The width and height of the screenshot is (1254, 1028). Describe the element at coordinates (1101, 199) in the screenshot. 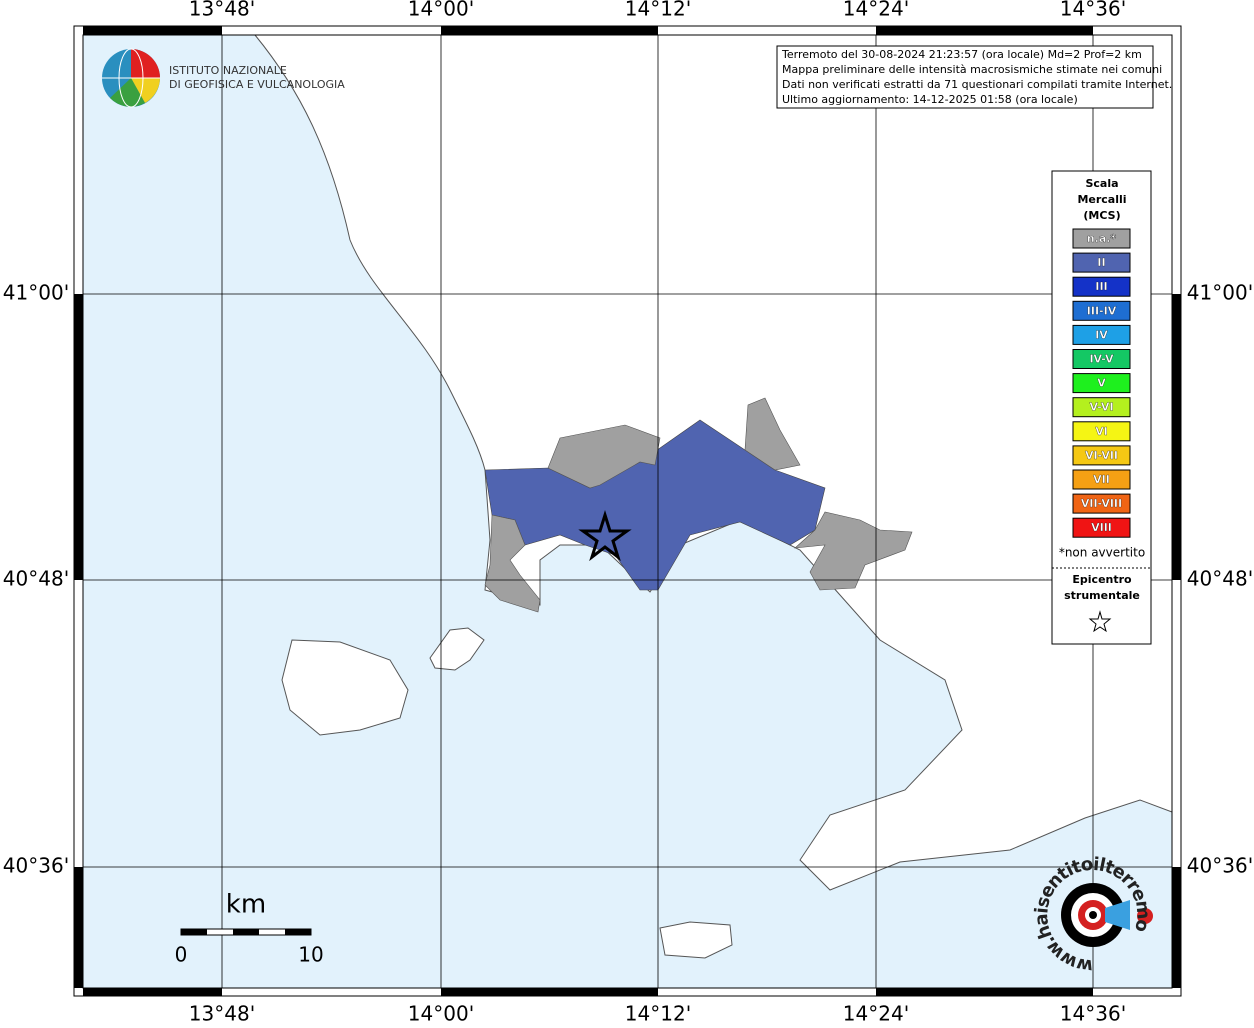

I see `legend-title: Mercalli` at that location.